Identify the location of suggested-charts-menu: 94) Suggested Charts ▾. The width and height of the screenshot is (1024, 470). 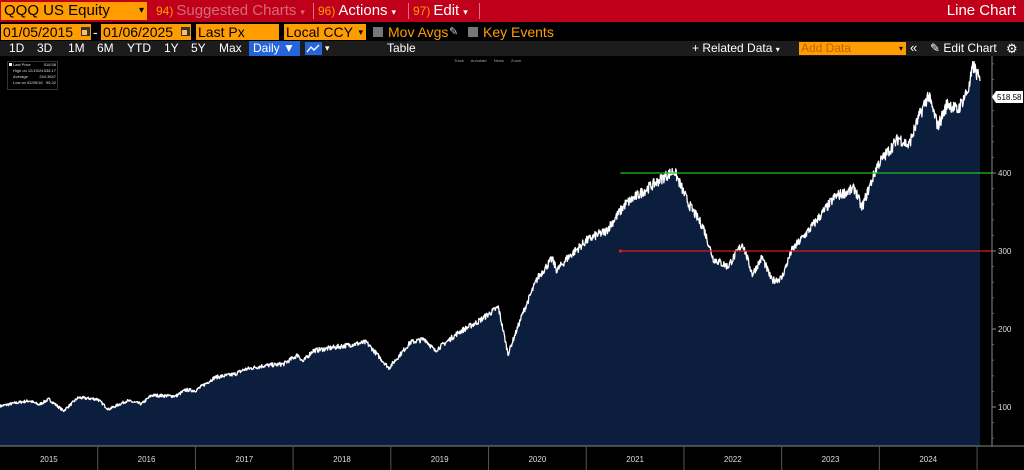
(230, 11).